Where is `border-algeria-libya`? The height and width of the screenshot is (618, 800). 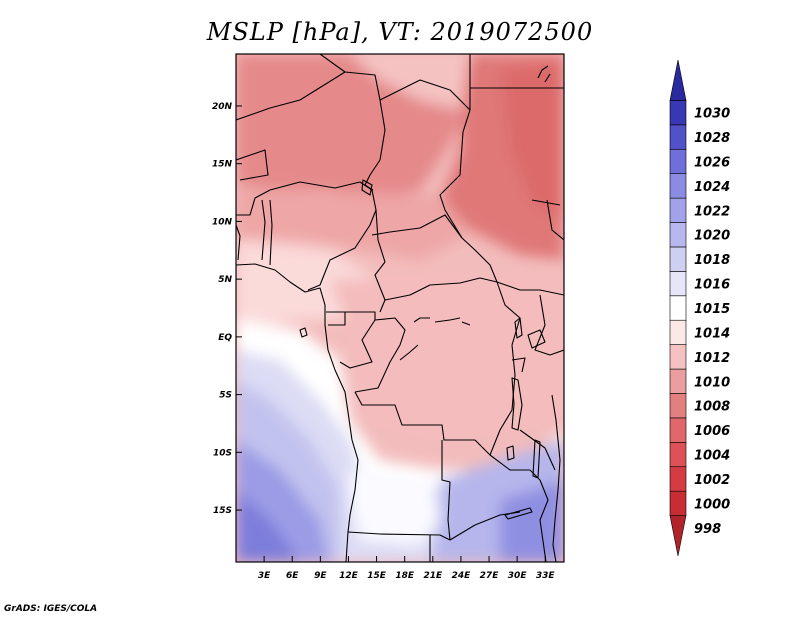
border-algeria-libya is located at coordinates (352, 107).